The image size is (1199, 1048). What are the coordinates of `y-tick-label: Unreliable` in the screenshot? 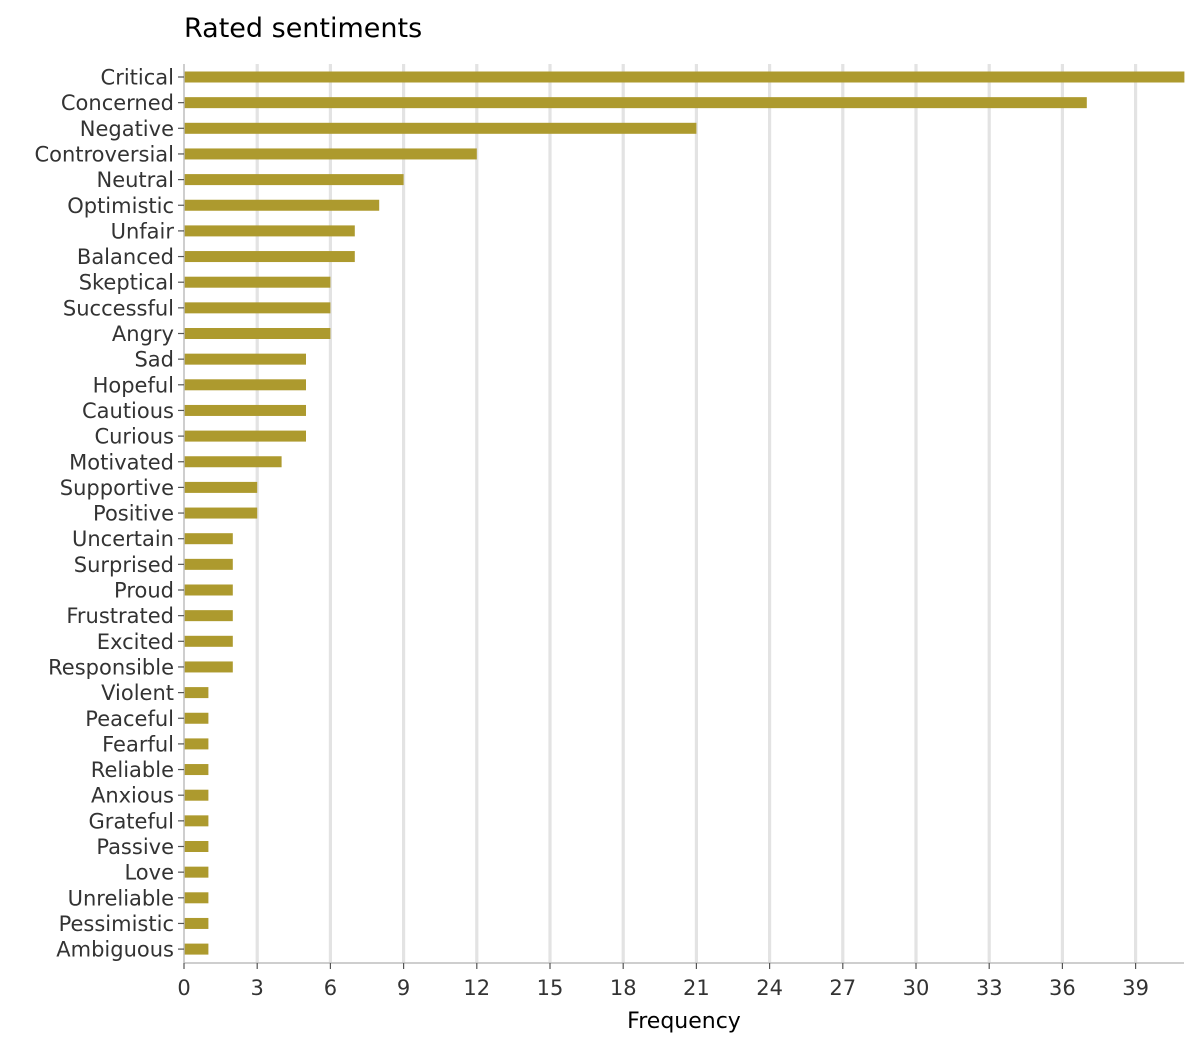 It's located at (121, 898).